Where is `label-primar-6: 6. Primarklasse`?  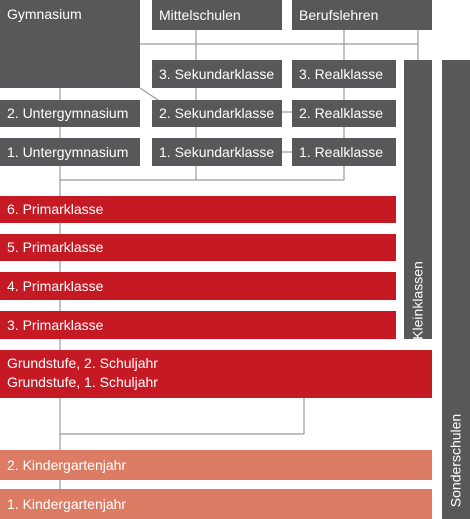 label-primar-6: 6. Primarklasse is located at coordinates (55, 209).